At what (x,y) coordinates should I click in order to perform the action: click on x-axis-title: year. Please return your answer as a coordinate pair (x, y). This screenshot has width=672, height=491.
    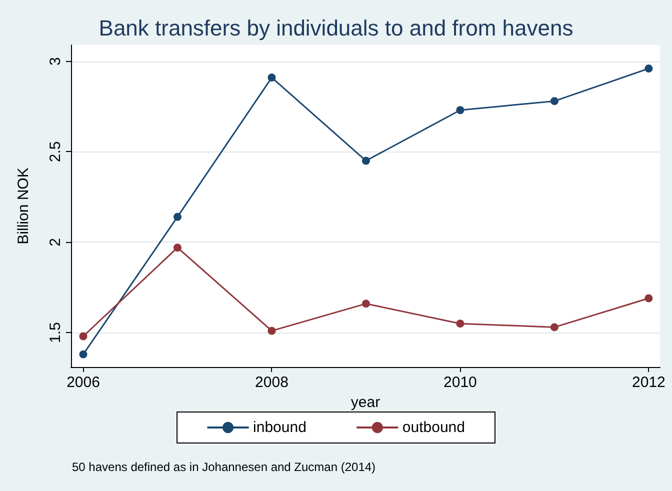
    Looking at the image, I should click on (365, 402).